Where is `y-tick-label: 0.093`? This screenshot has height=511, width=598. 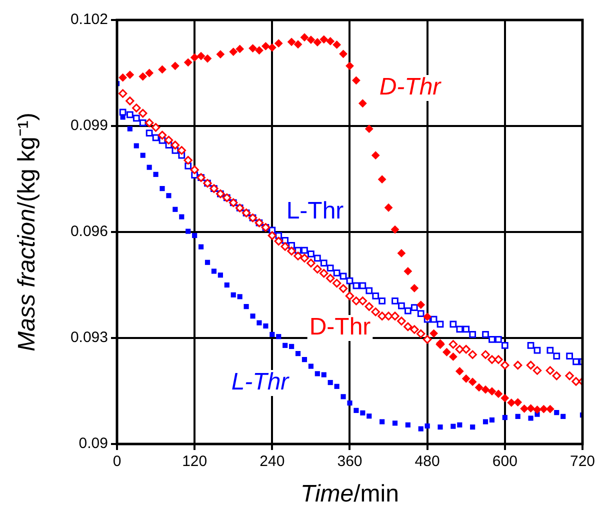 y-tick-label: 0.093 is located at coordinates (89, 337).